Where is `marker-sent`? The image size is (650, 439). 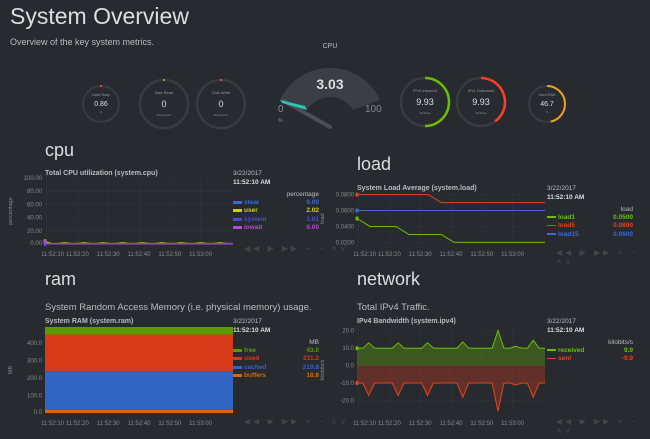
marker-sent is located at coordinates (357, 382).